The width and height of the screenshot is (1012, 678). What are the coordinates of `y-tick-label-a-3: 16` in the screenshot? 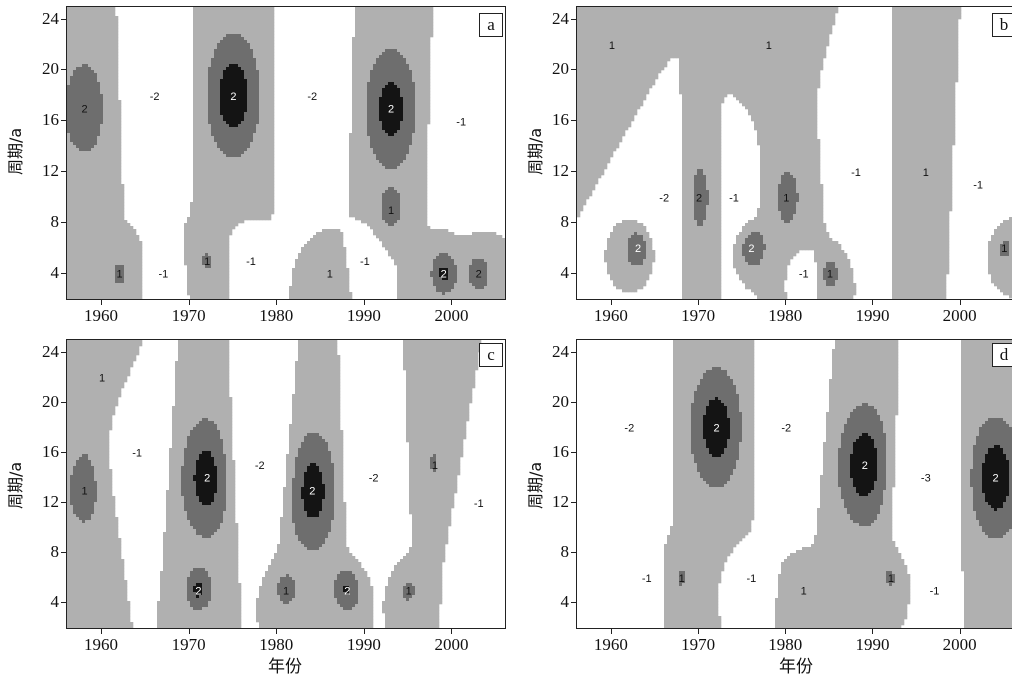 It's located at (44, 120).